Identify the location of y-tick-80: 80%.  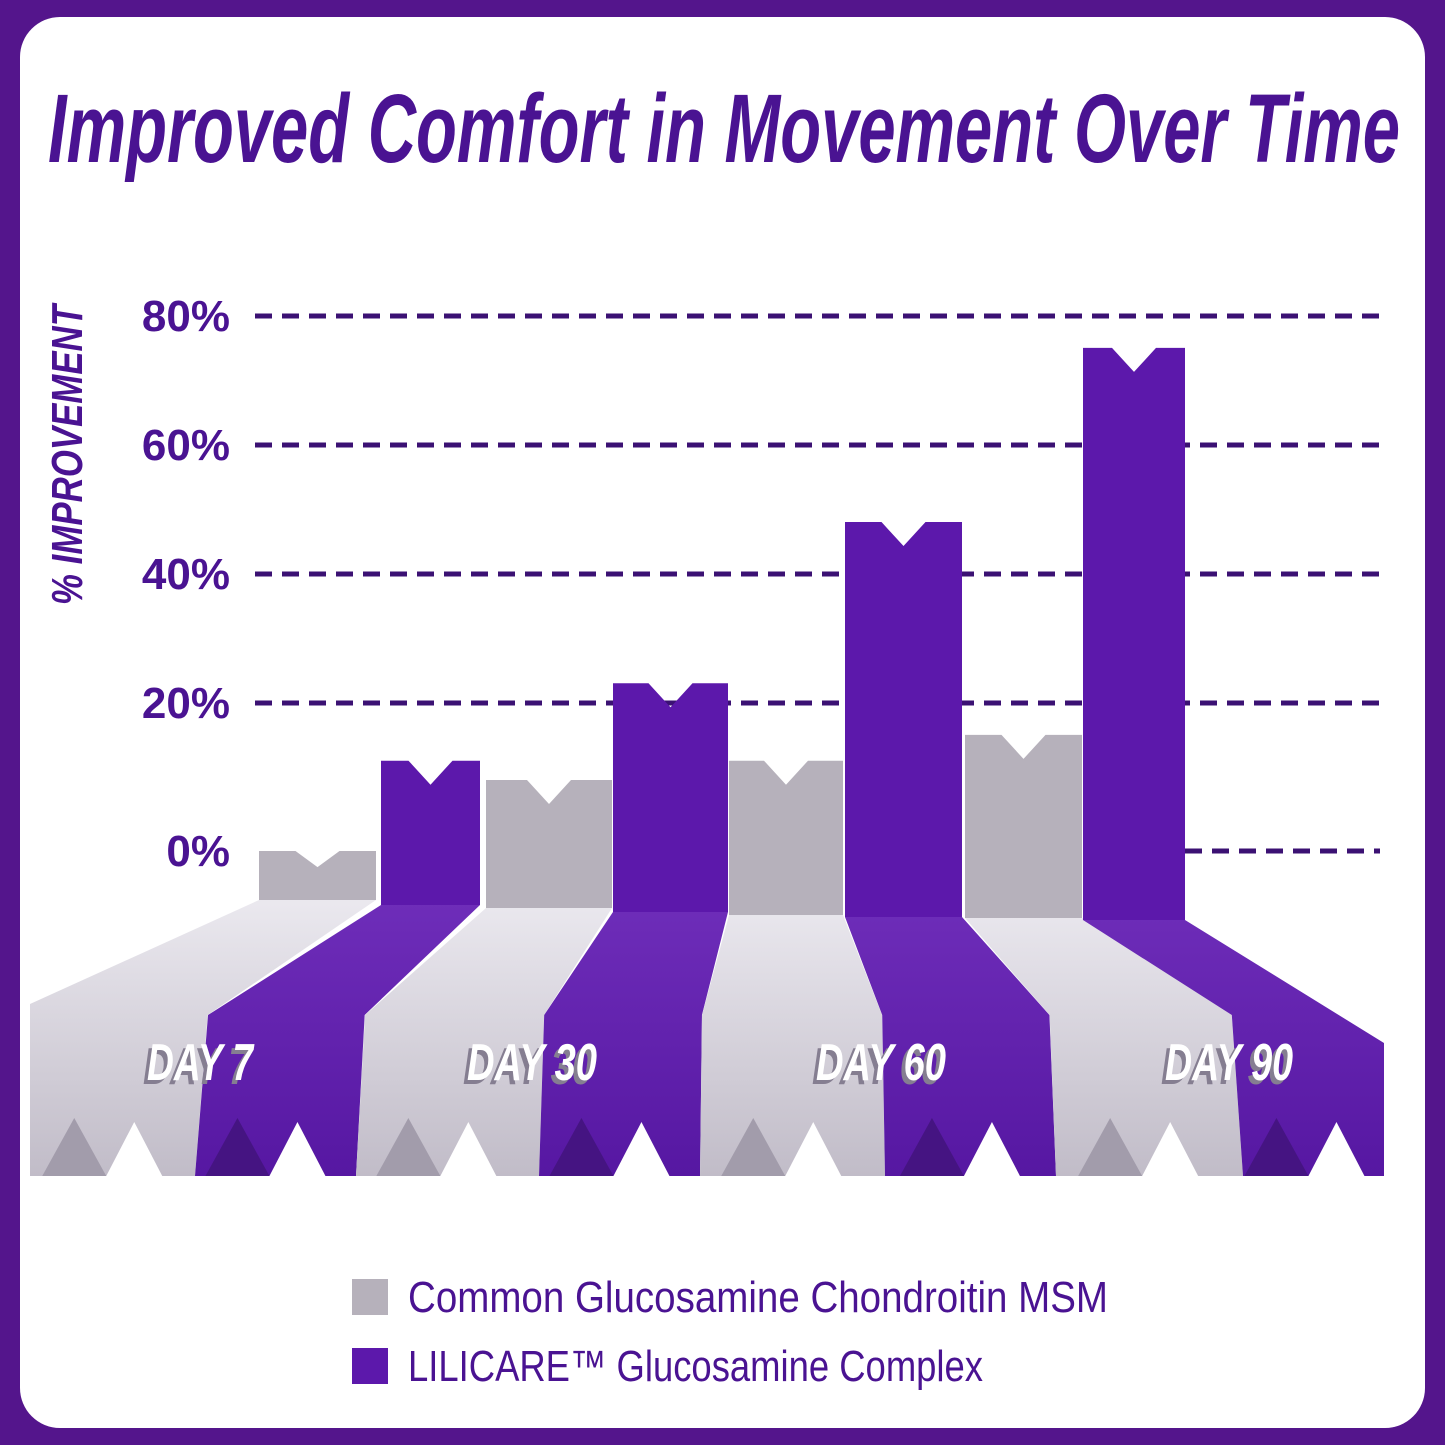
(186, 316).